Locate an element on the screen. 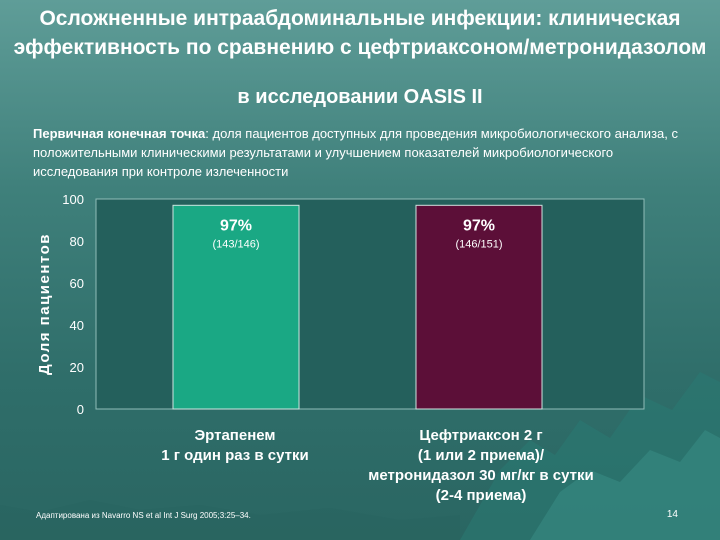 The width and height of the screenshot is (720, 540). bar-count-label: (143/146) is located at coordinates (235, 244).